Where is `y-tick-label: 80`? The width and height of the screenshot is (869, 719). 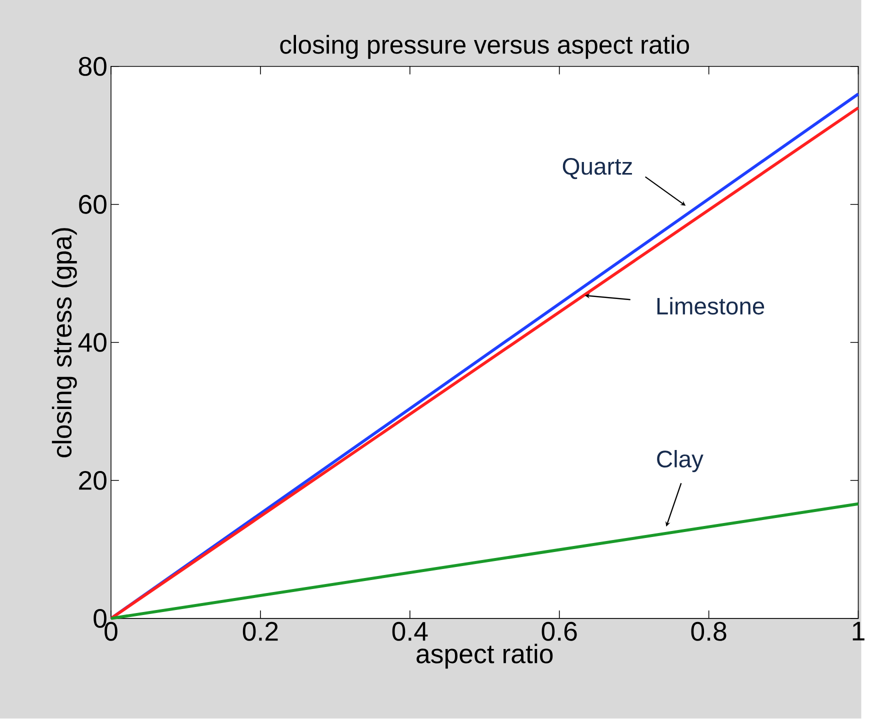
y-tick-label: 80 is located at coordinates (92, 66).